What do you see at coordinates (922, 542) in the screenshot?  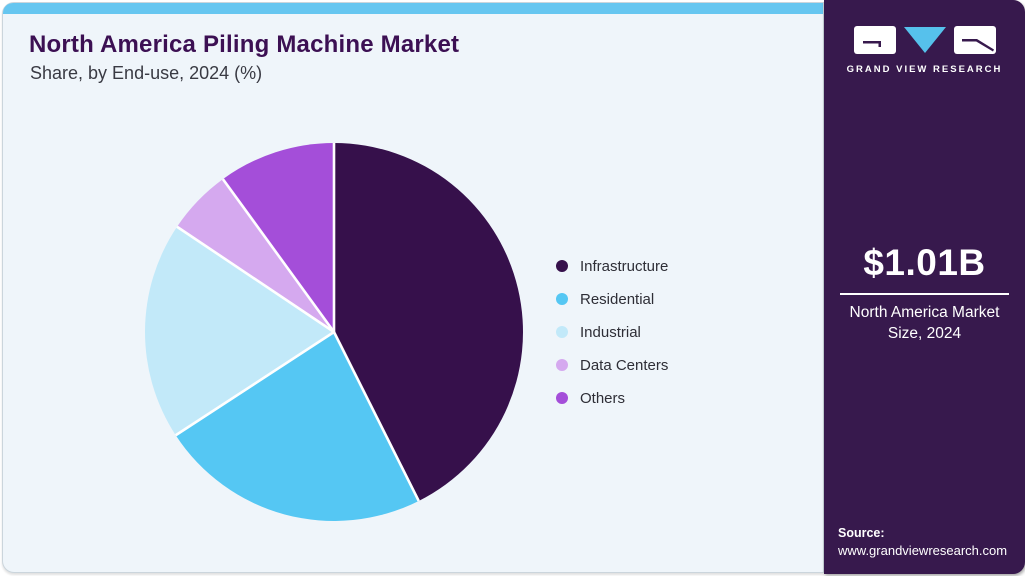 I see `source-block: Source: www.grandviewresearch.com` at bounding box center [922, 542].